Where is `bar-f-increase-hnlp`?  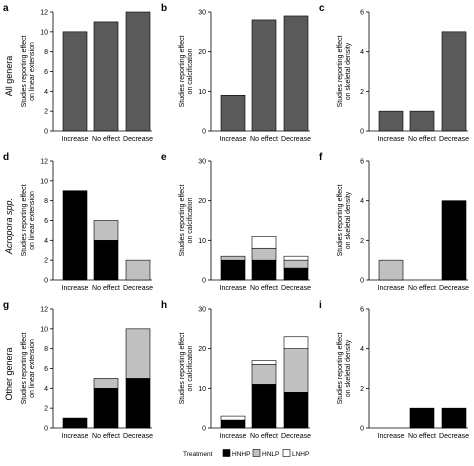
bar-f-increase-hnlp is located at coordinates (391, 270).